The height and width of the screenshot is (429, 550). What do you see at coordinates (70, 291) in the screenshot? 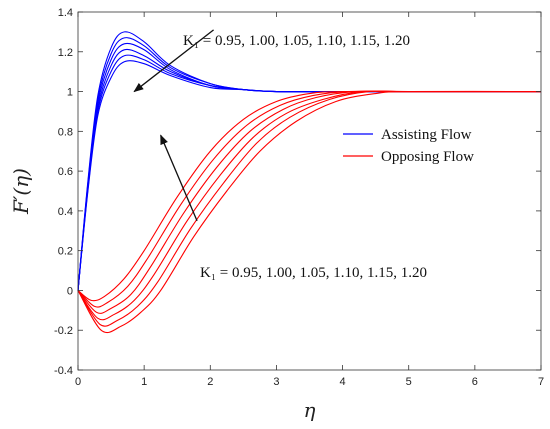
I see `y-tick-label: 0` at bounding box center [70, 291].